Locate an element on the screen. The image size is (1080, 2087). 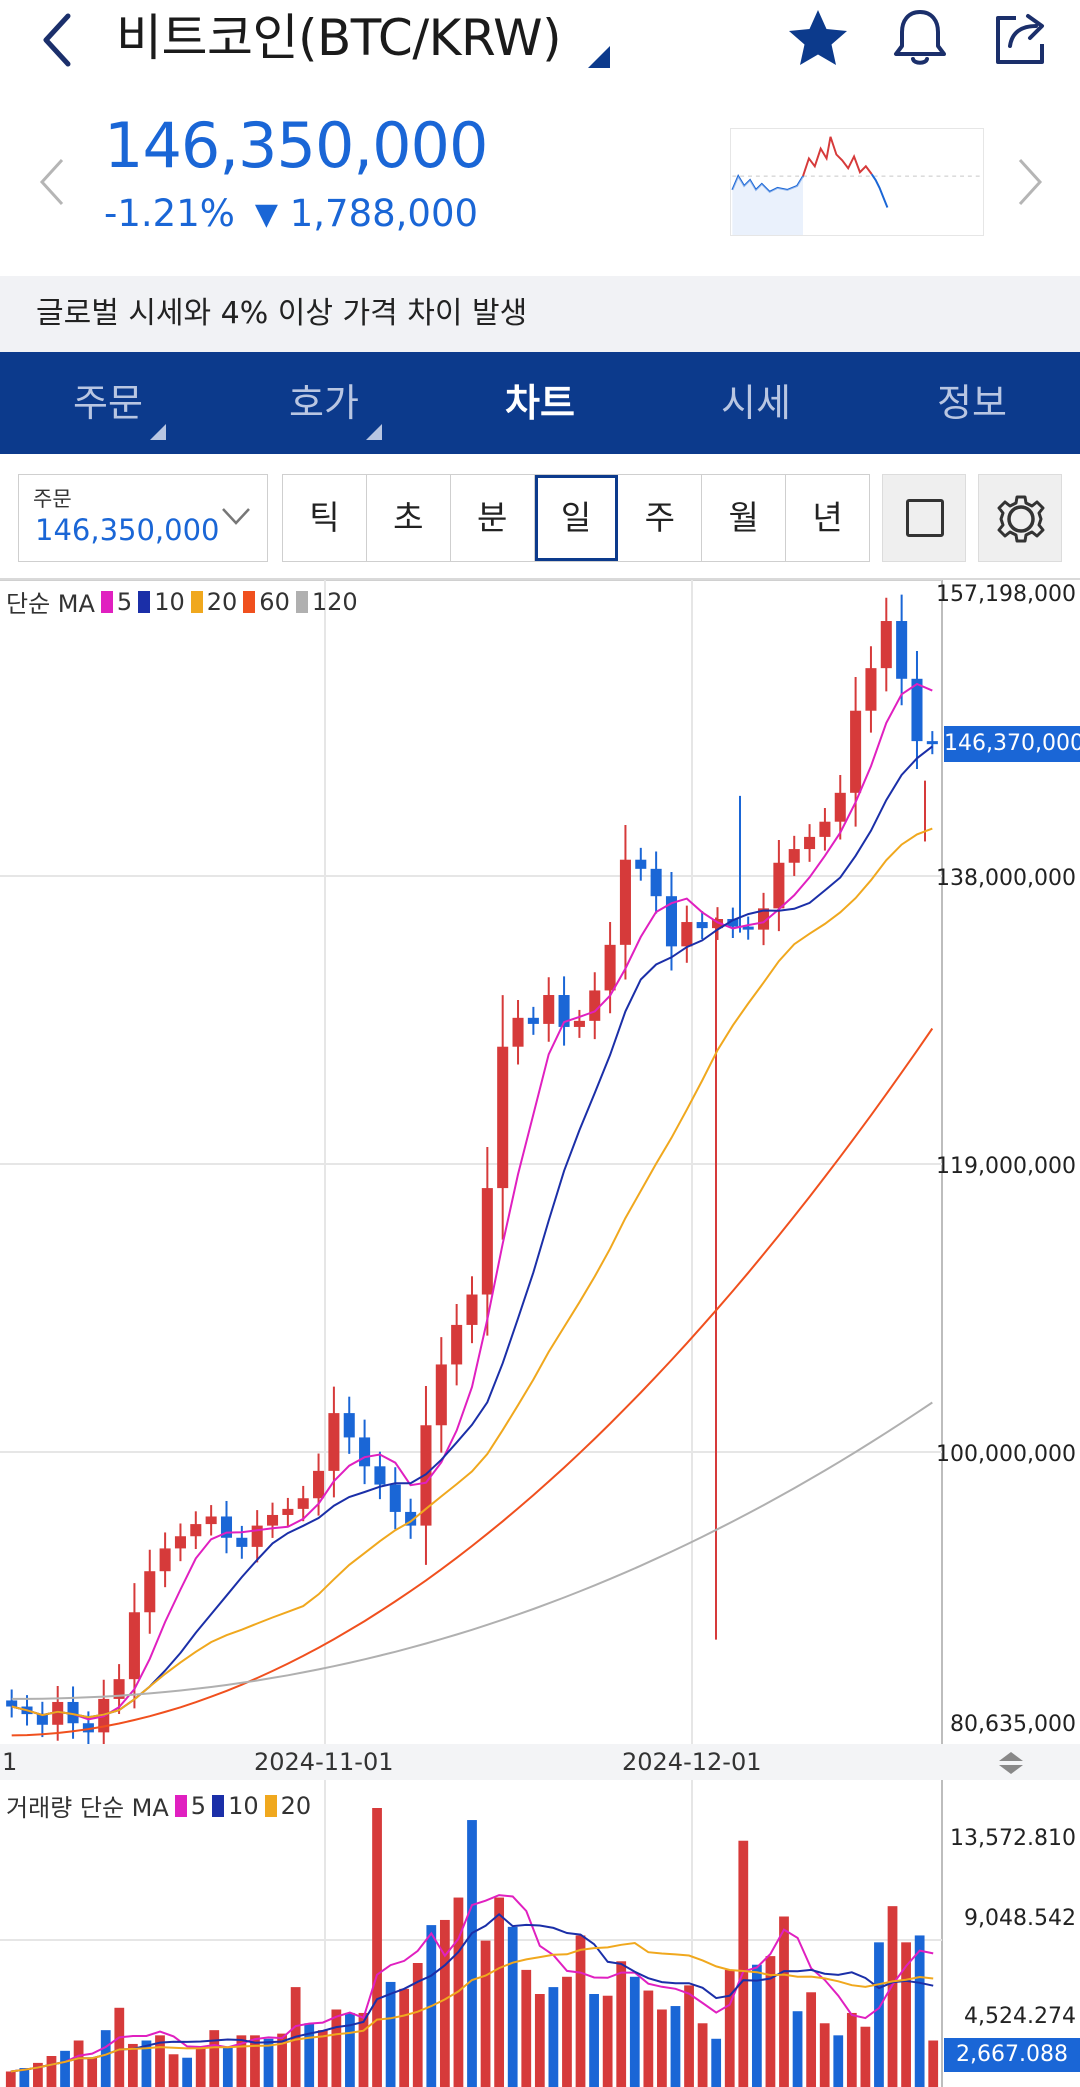
gear-icon is located at coordinates (1021, 519).